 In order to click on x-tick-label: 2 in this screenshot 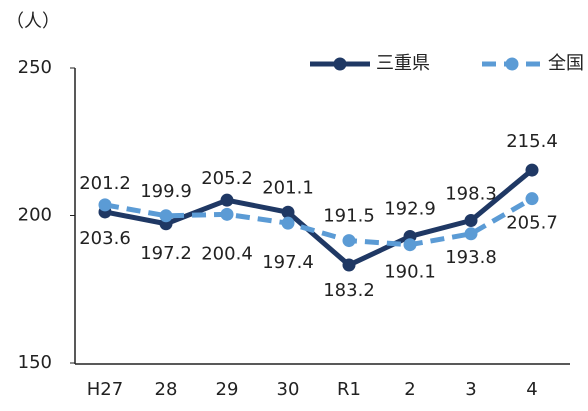, I will do `click(409, 389)`.